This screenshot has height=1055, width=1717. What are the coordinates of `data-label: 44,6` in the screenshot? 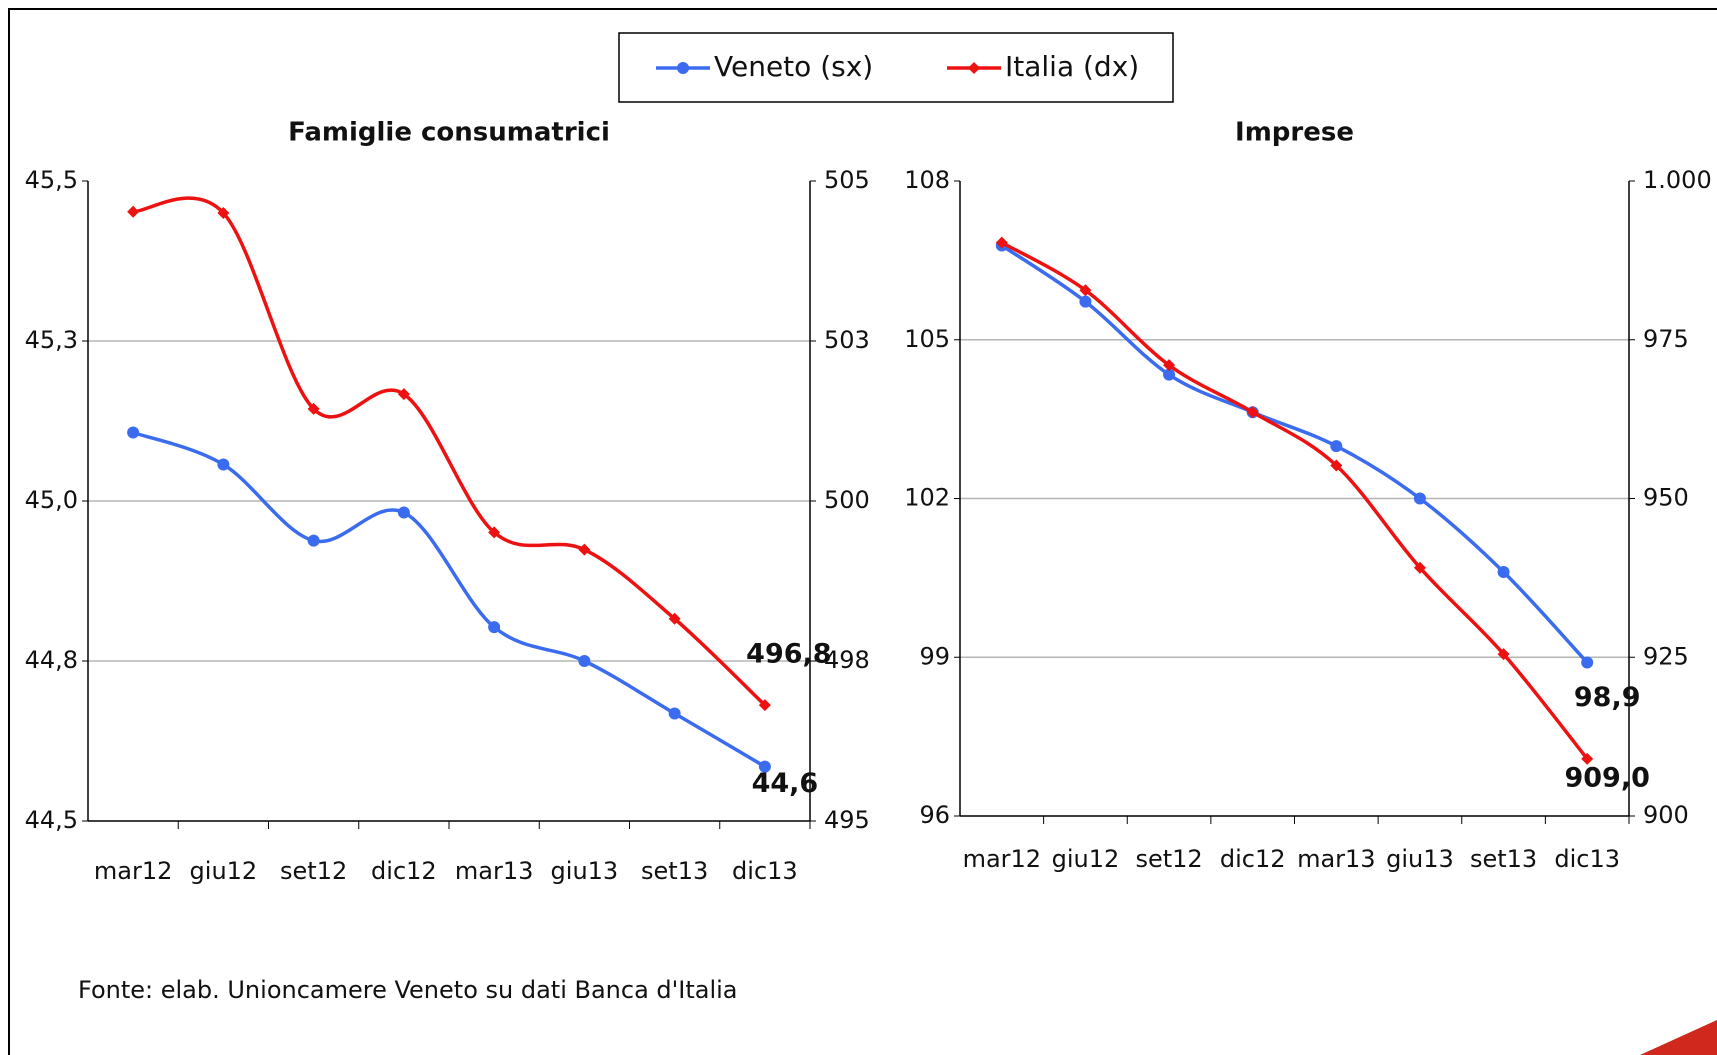 It's located at (785, 783).